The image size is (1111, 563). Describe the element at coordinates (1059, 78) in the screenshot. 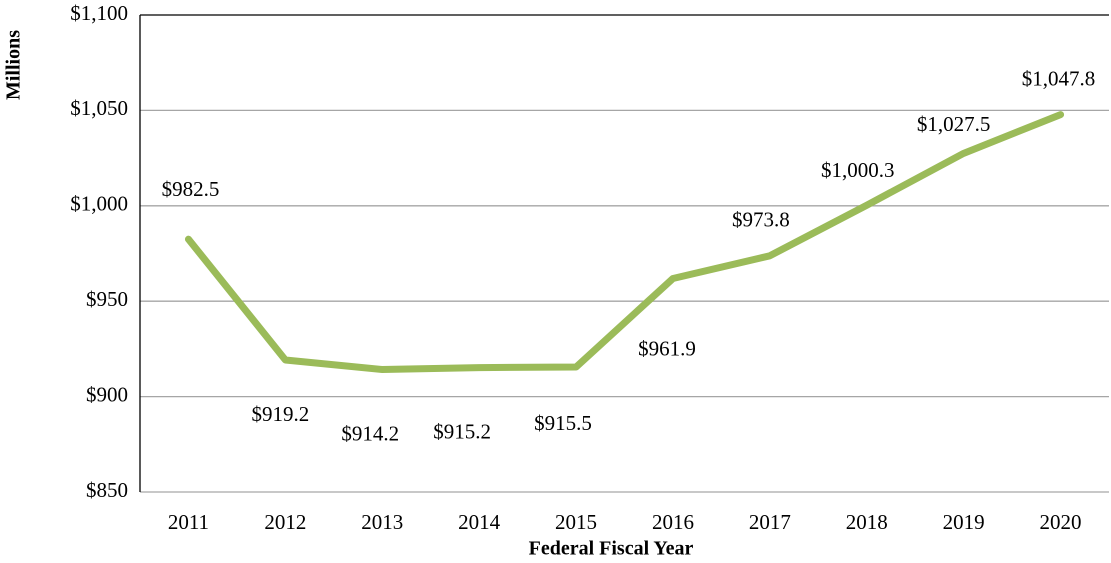

I see `data-label: $1,047.8` at that location.